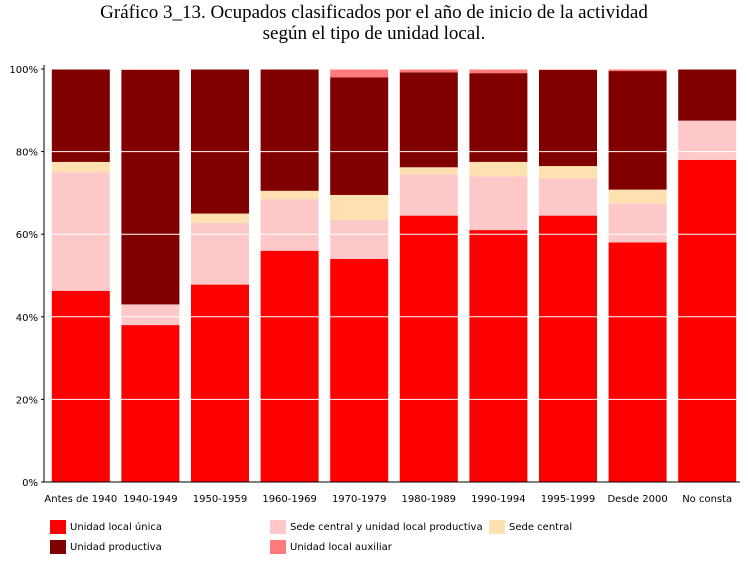 This screenshot has width=748, height=562. I want to click on y-tick-label: 100%, so click(23, 70).